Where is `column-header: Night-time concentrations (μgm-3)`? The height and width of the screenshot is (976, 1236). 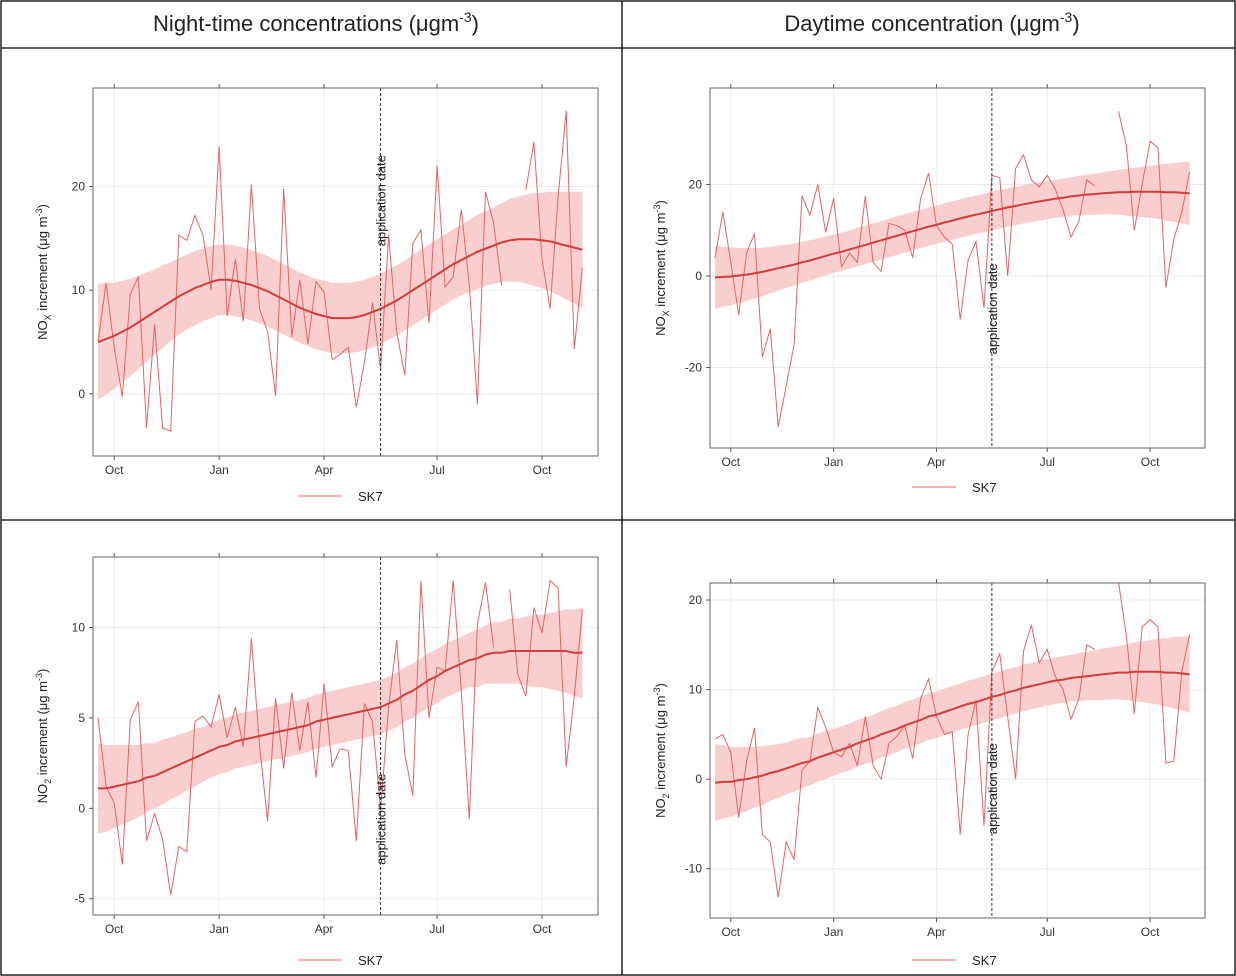 column-header: Night-time concentrations (μgm-3) is located at coordinates (316, 22).